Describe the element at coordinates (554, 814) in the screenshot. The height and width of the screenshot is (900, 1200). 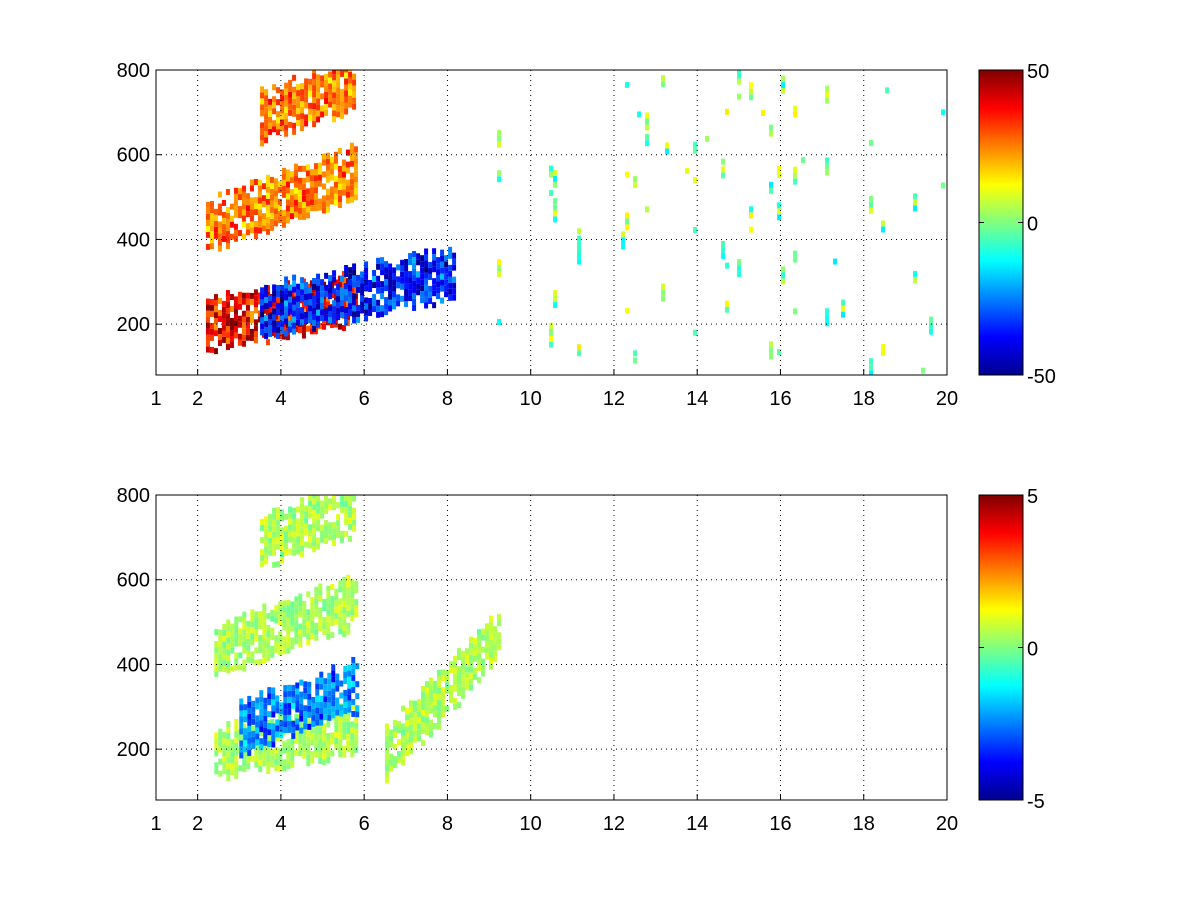
I see `heatmap-2-x-ticks: 1 2 4 6 8 10 12 14 16 18 20` at that location.